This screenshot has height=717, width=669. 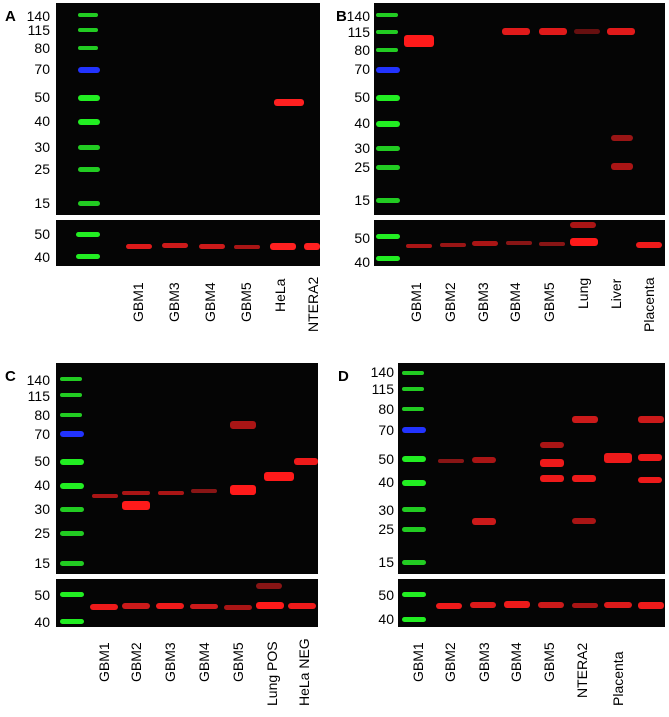 What do you see at coordinates (104, 662) in the screenshot?
I see `lane-label: GBM1` at bounding box center [104, 662].